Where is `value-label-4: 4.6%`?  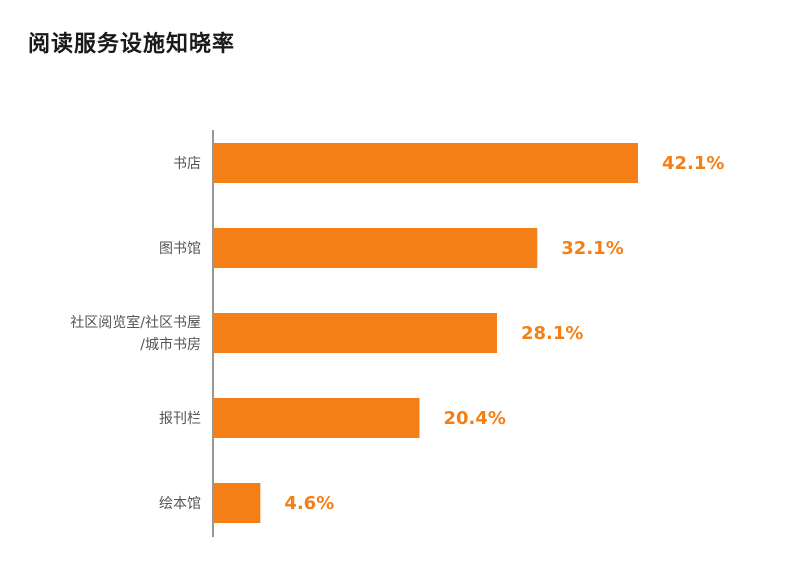
value-label-4: 4.6% is located at coordinates (309, 503).